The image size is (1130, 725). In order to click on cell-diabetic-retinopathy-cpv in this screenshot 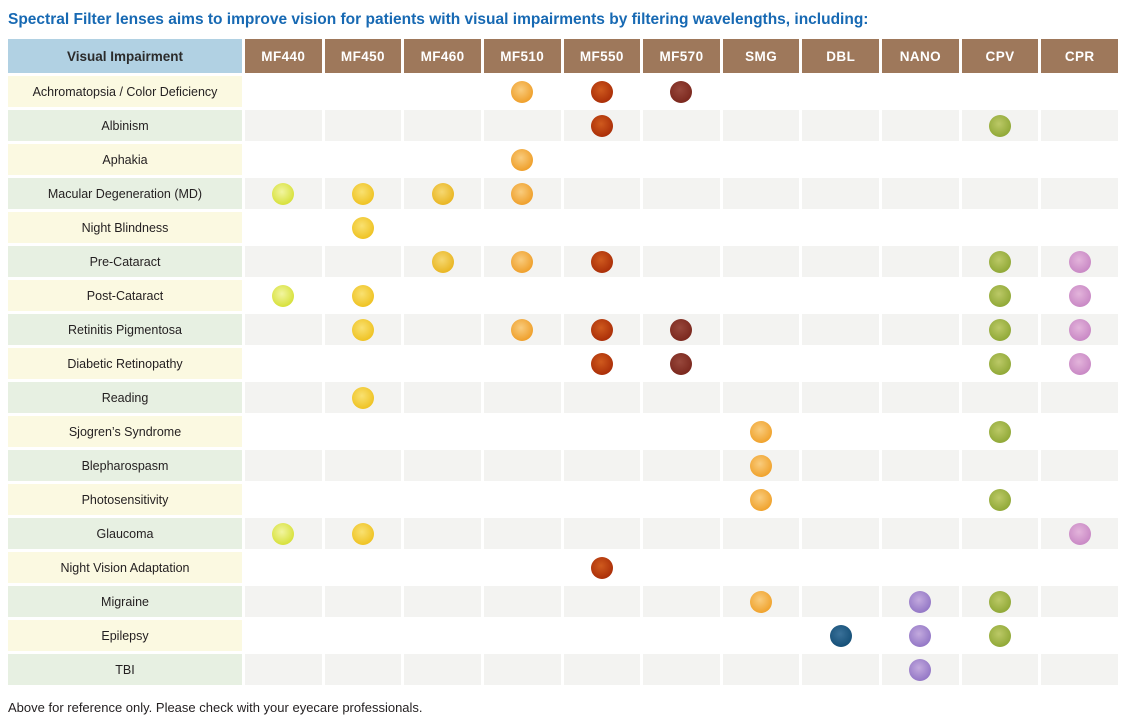, I will do `click(1000, 363)`.